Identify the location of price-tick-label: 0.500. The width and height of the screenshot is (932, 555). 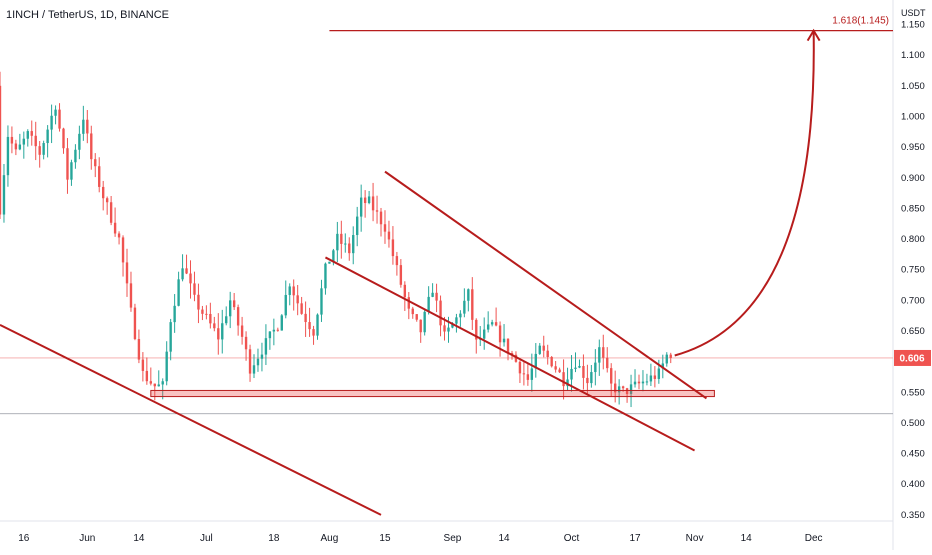
(913, 423).